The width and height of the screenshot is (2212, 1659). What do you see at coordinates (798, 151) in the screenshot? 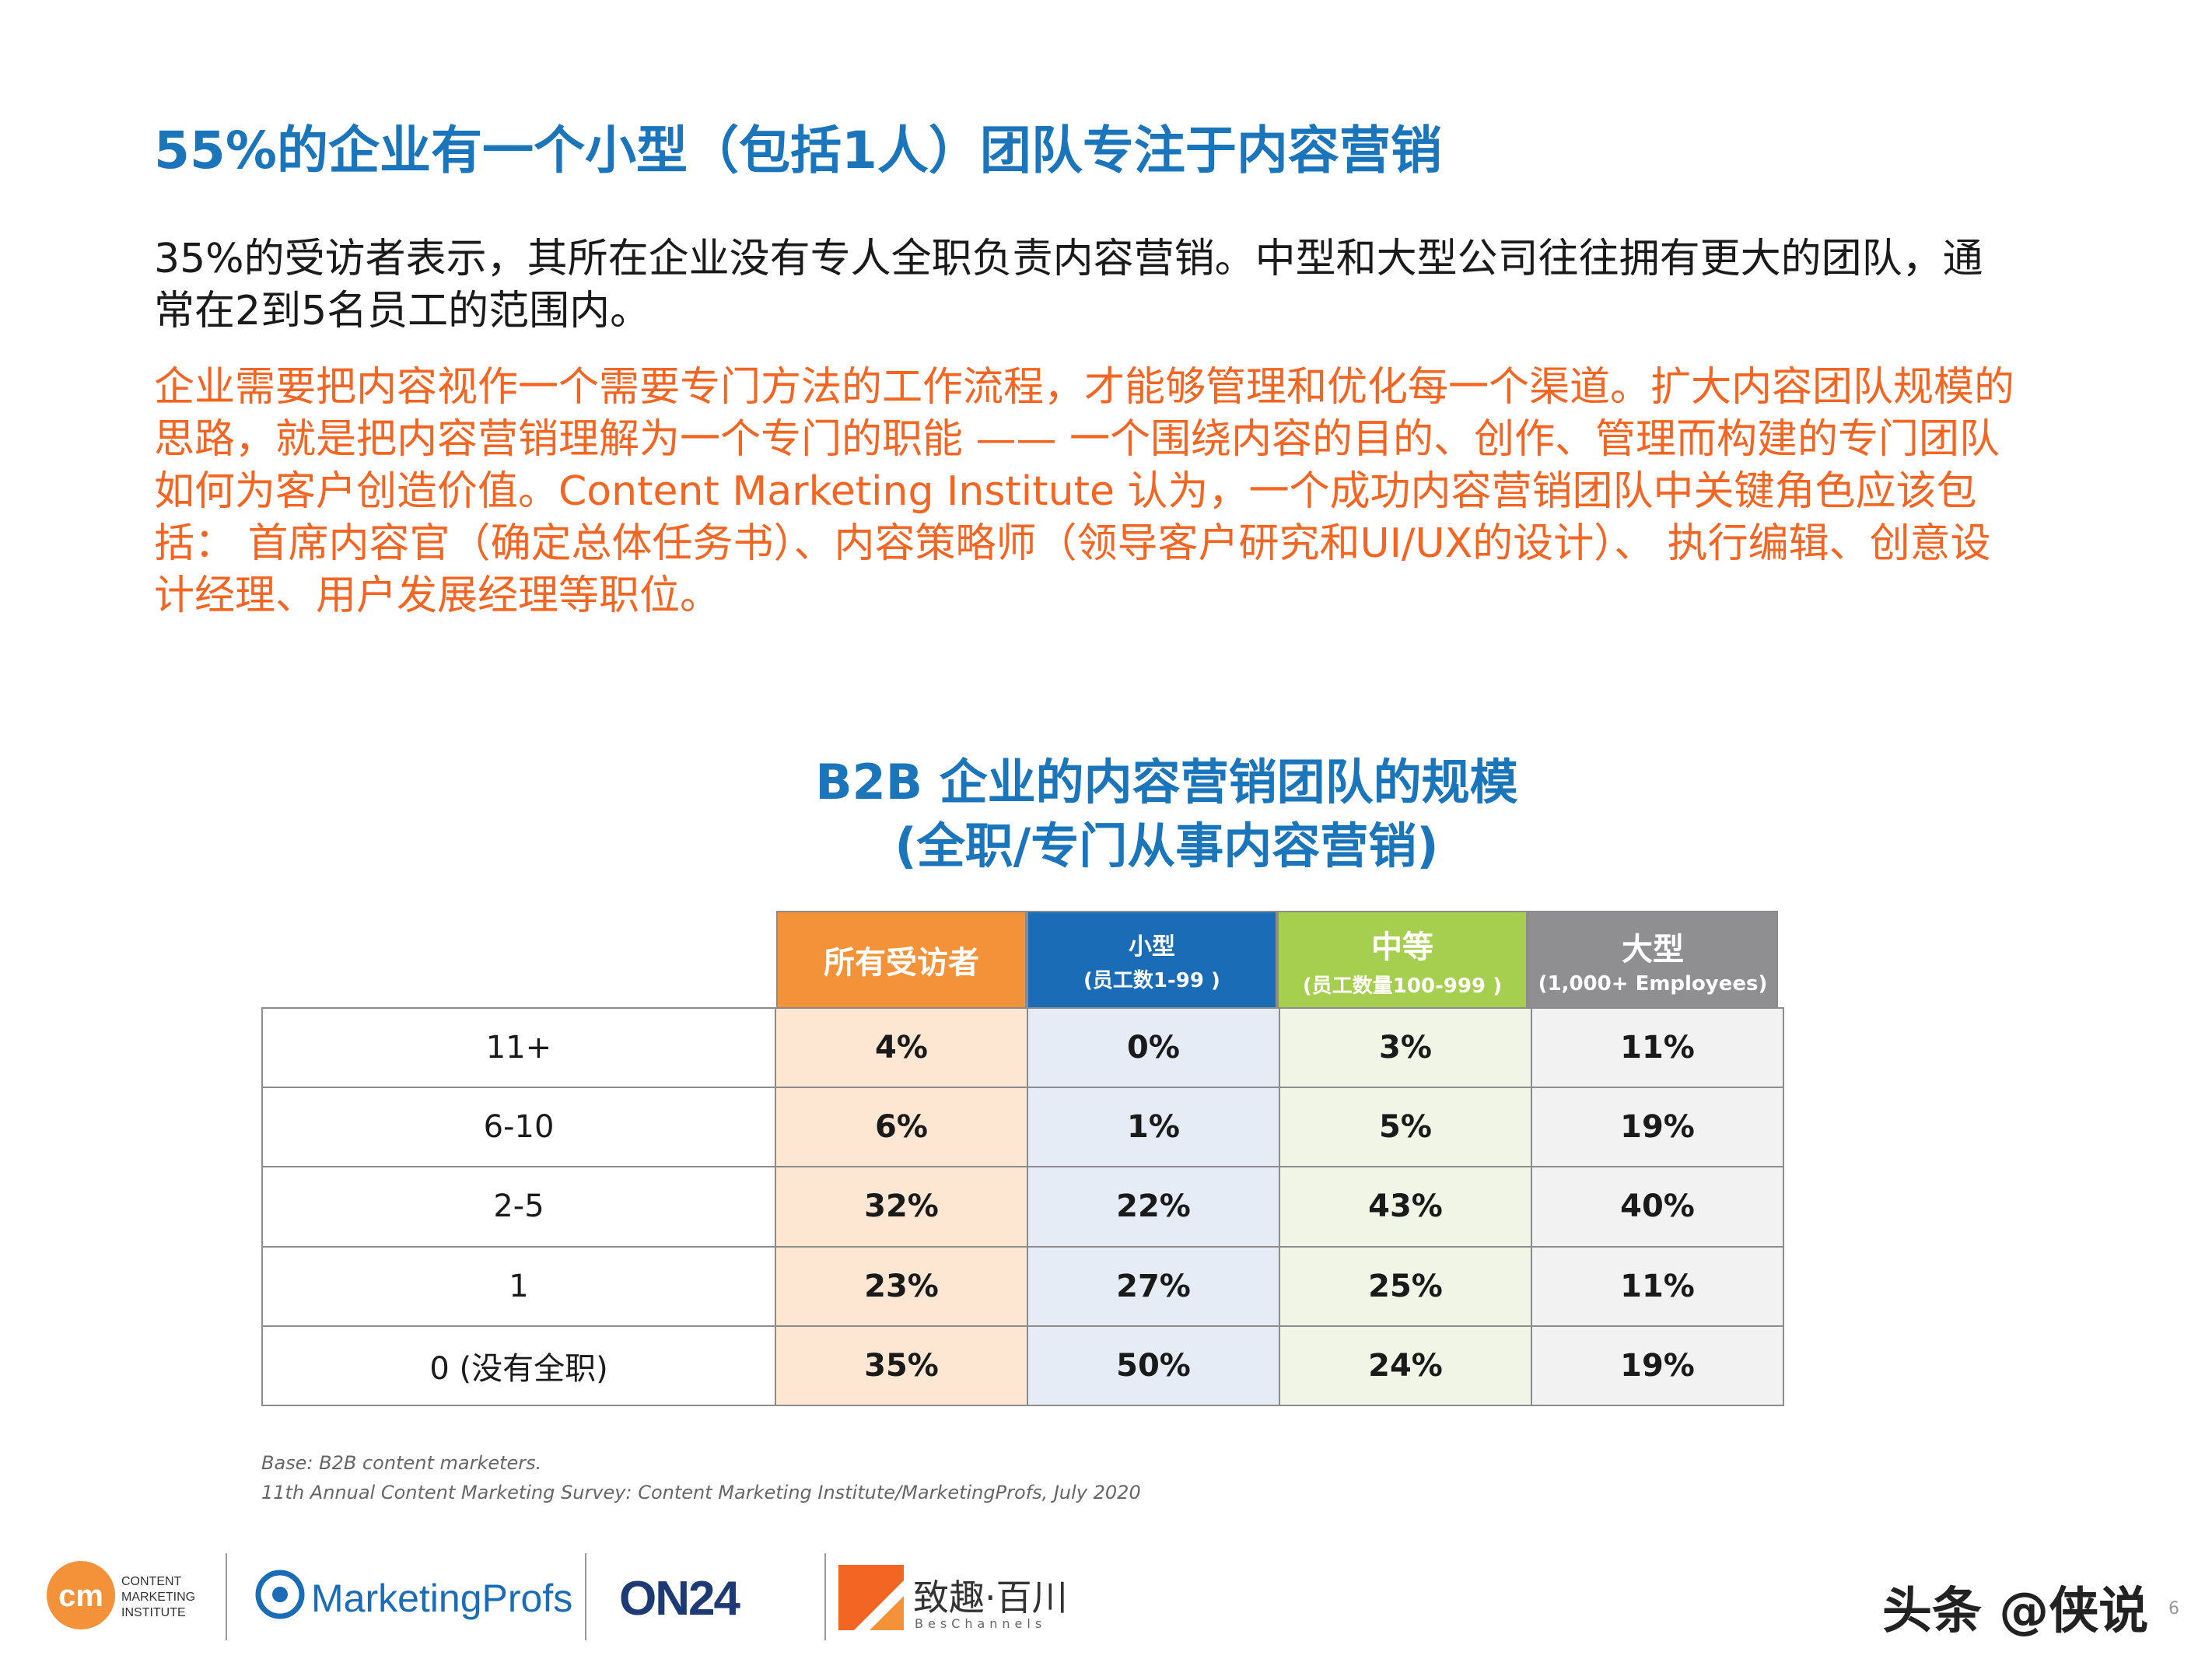
I see `page-headline: 55%的企业有一个小型（包括1人）团队专注于内容营销` at bounding box center [798, 151].